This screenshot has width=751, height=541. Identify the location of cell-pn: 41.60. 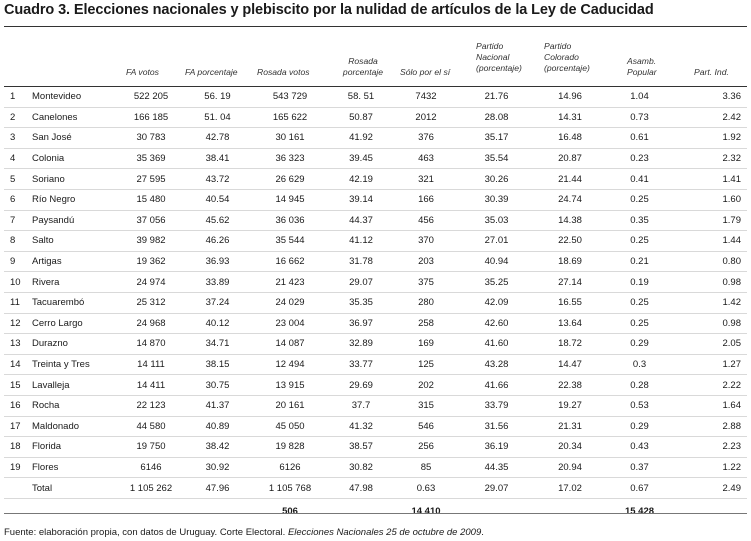
(496, 344).